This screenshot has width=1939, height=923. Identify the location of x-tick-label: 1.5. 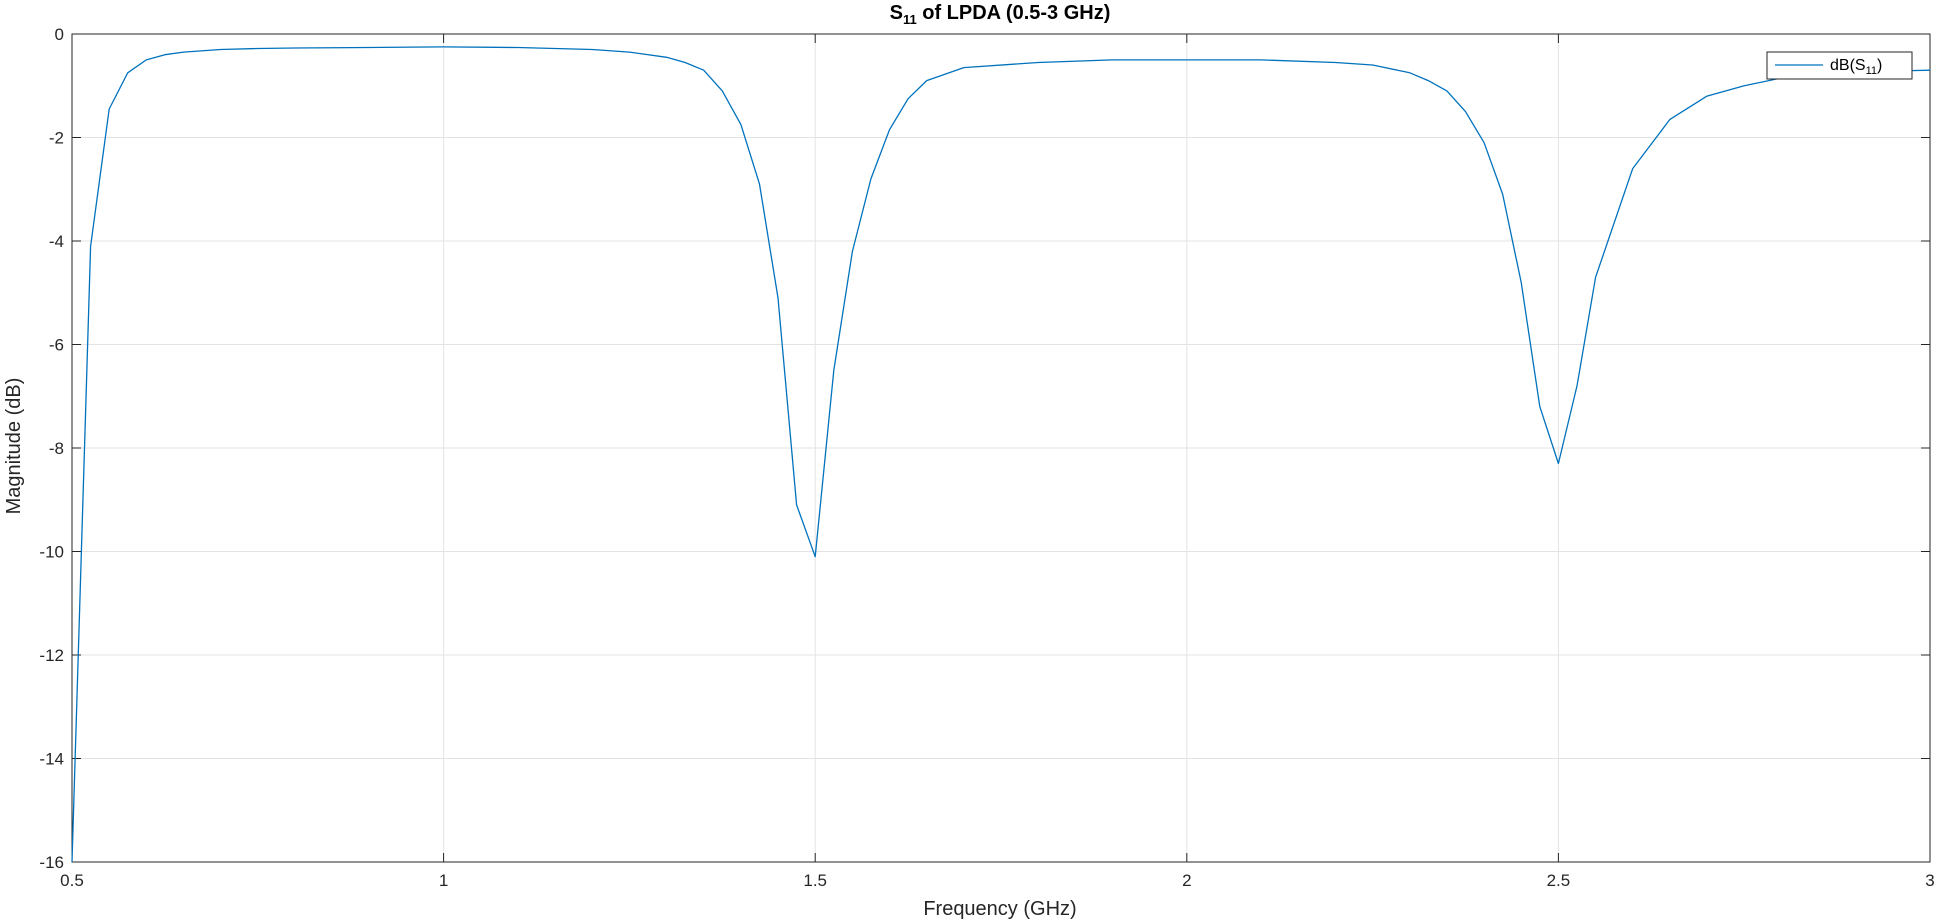
(815, 880).